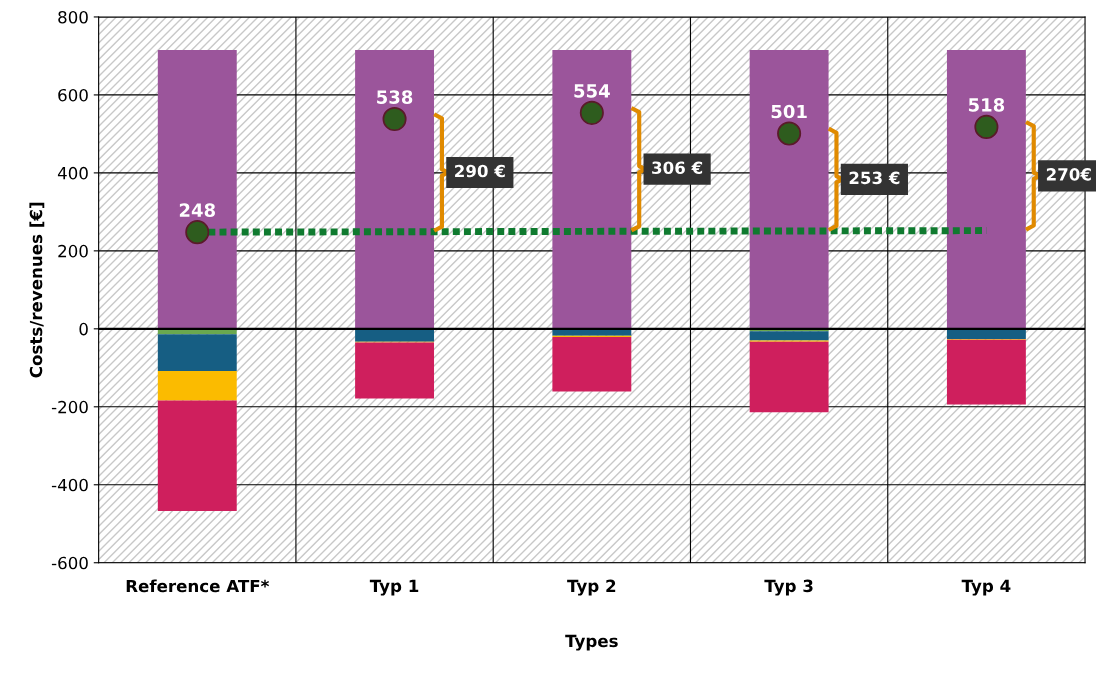  I want to click on y-axis-title: Costs/revenues [€], so click(37, 290).